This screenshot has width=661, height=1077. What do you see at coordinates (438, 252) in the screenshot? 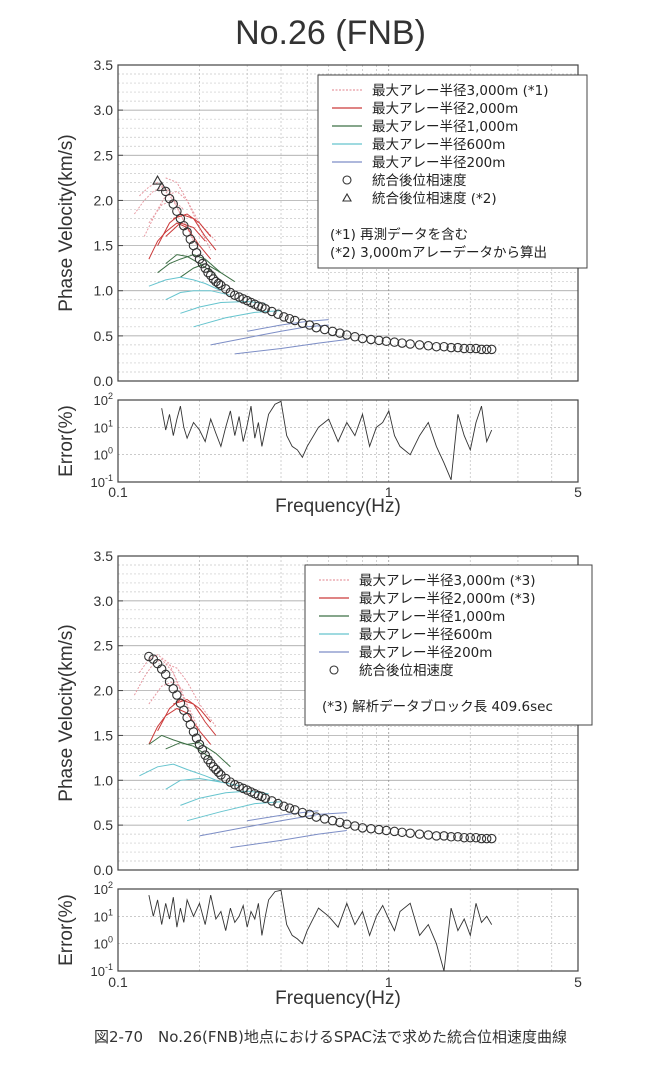
I see `legend-note: (*2) 3,000mアレーデータから算出` at bounding box center [438, 252].